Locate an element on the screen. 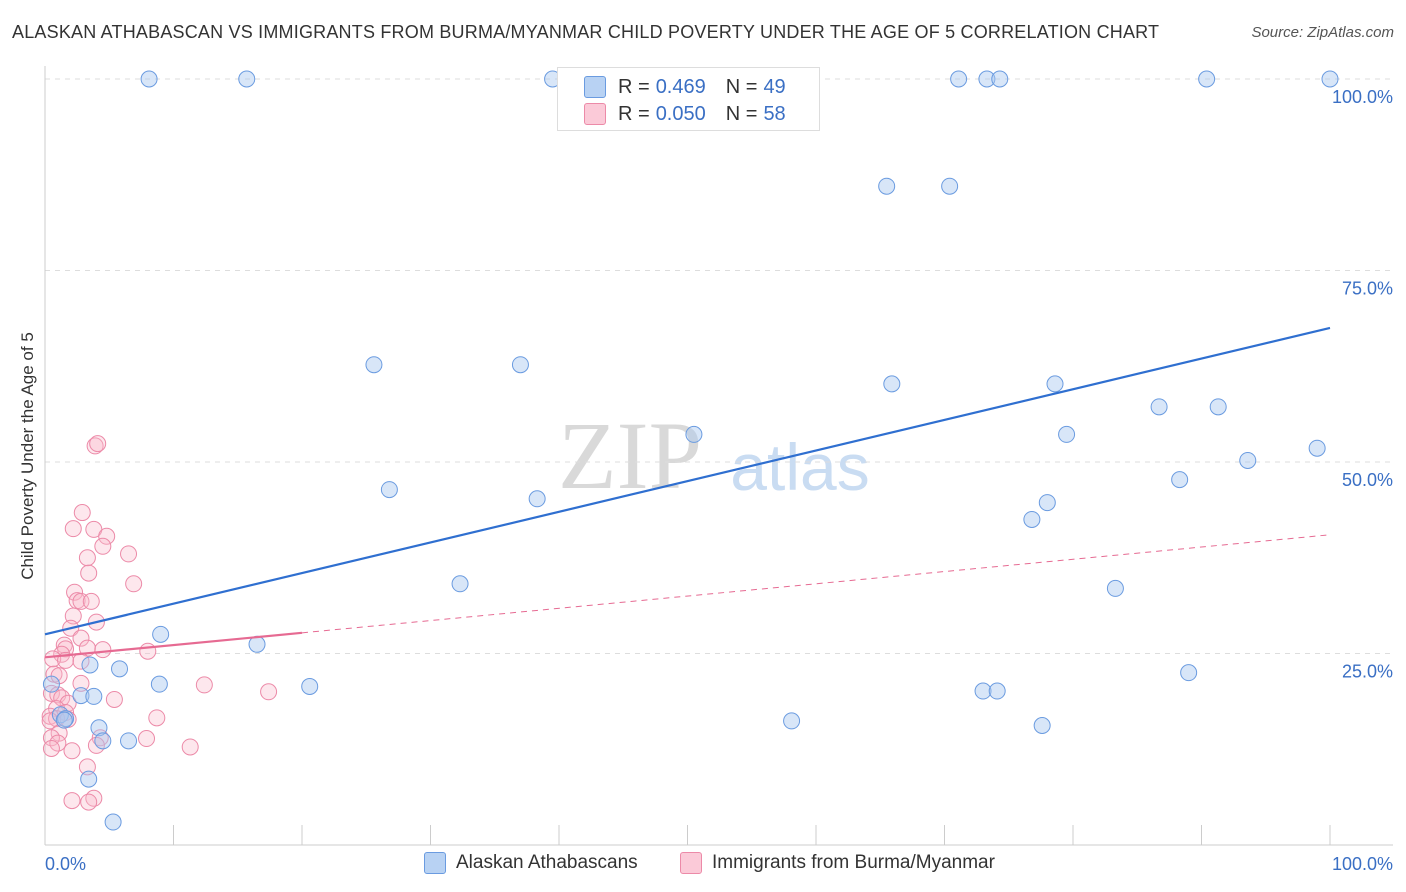  legend-r-value: 0.469 is located at coordinates (680, 86).